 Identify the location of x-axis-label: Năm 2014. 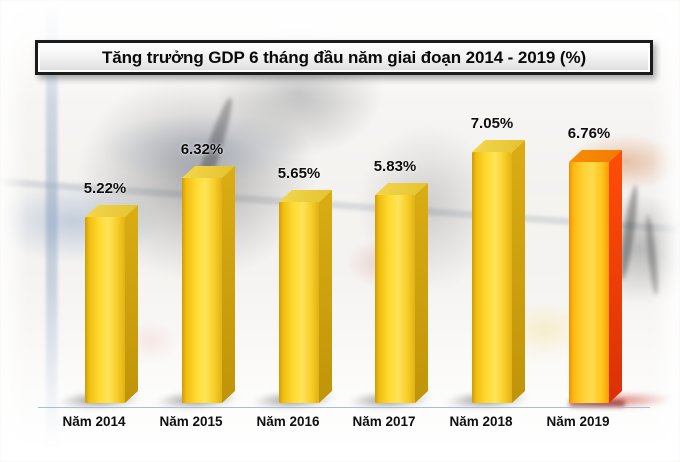
(94, 421).